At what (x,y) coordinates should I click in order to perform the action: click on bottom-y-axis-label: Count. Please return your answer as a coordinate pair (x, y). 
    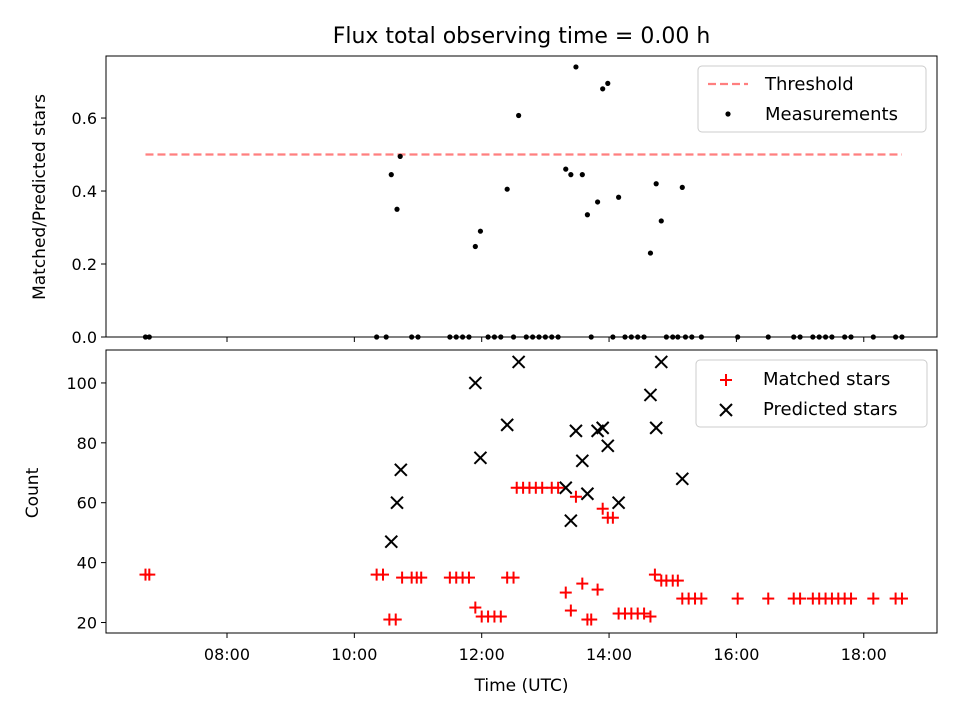
    Looking at the image, I should click on (33, 492).